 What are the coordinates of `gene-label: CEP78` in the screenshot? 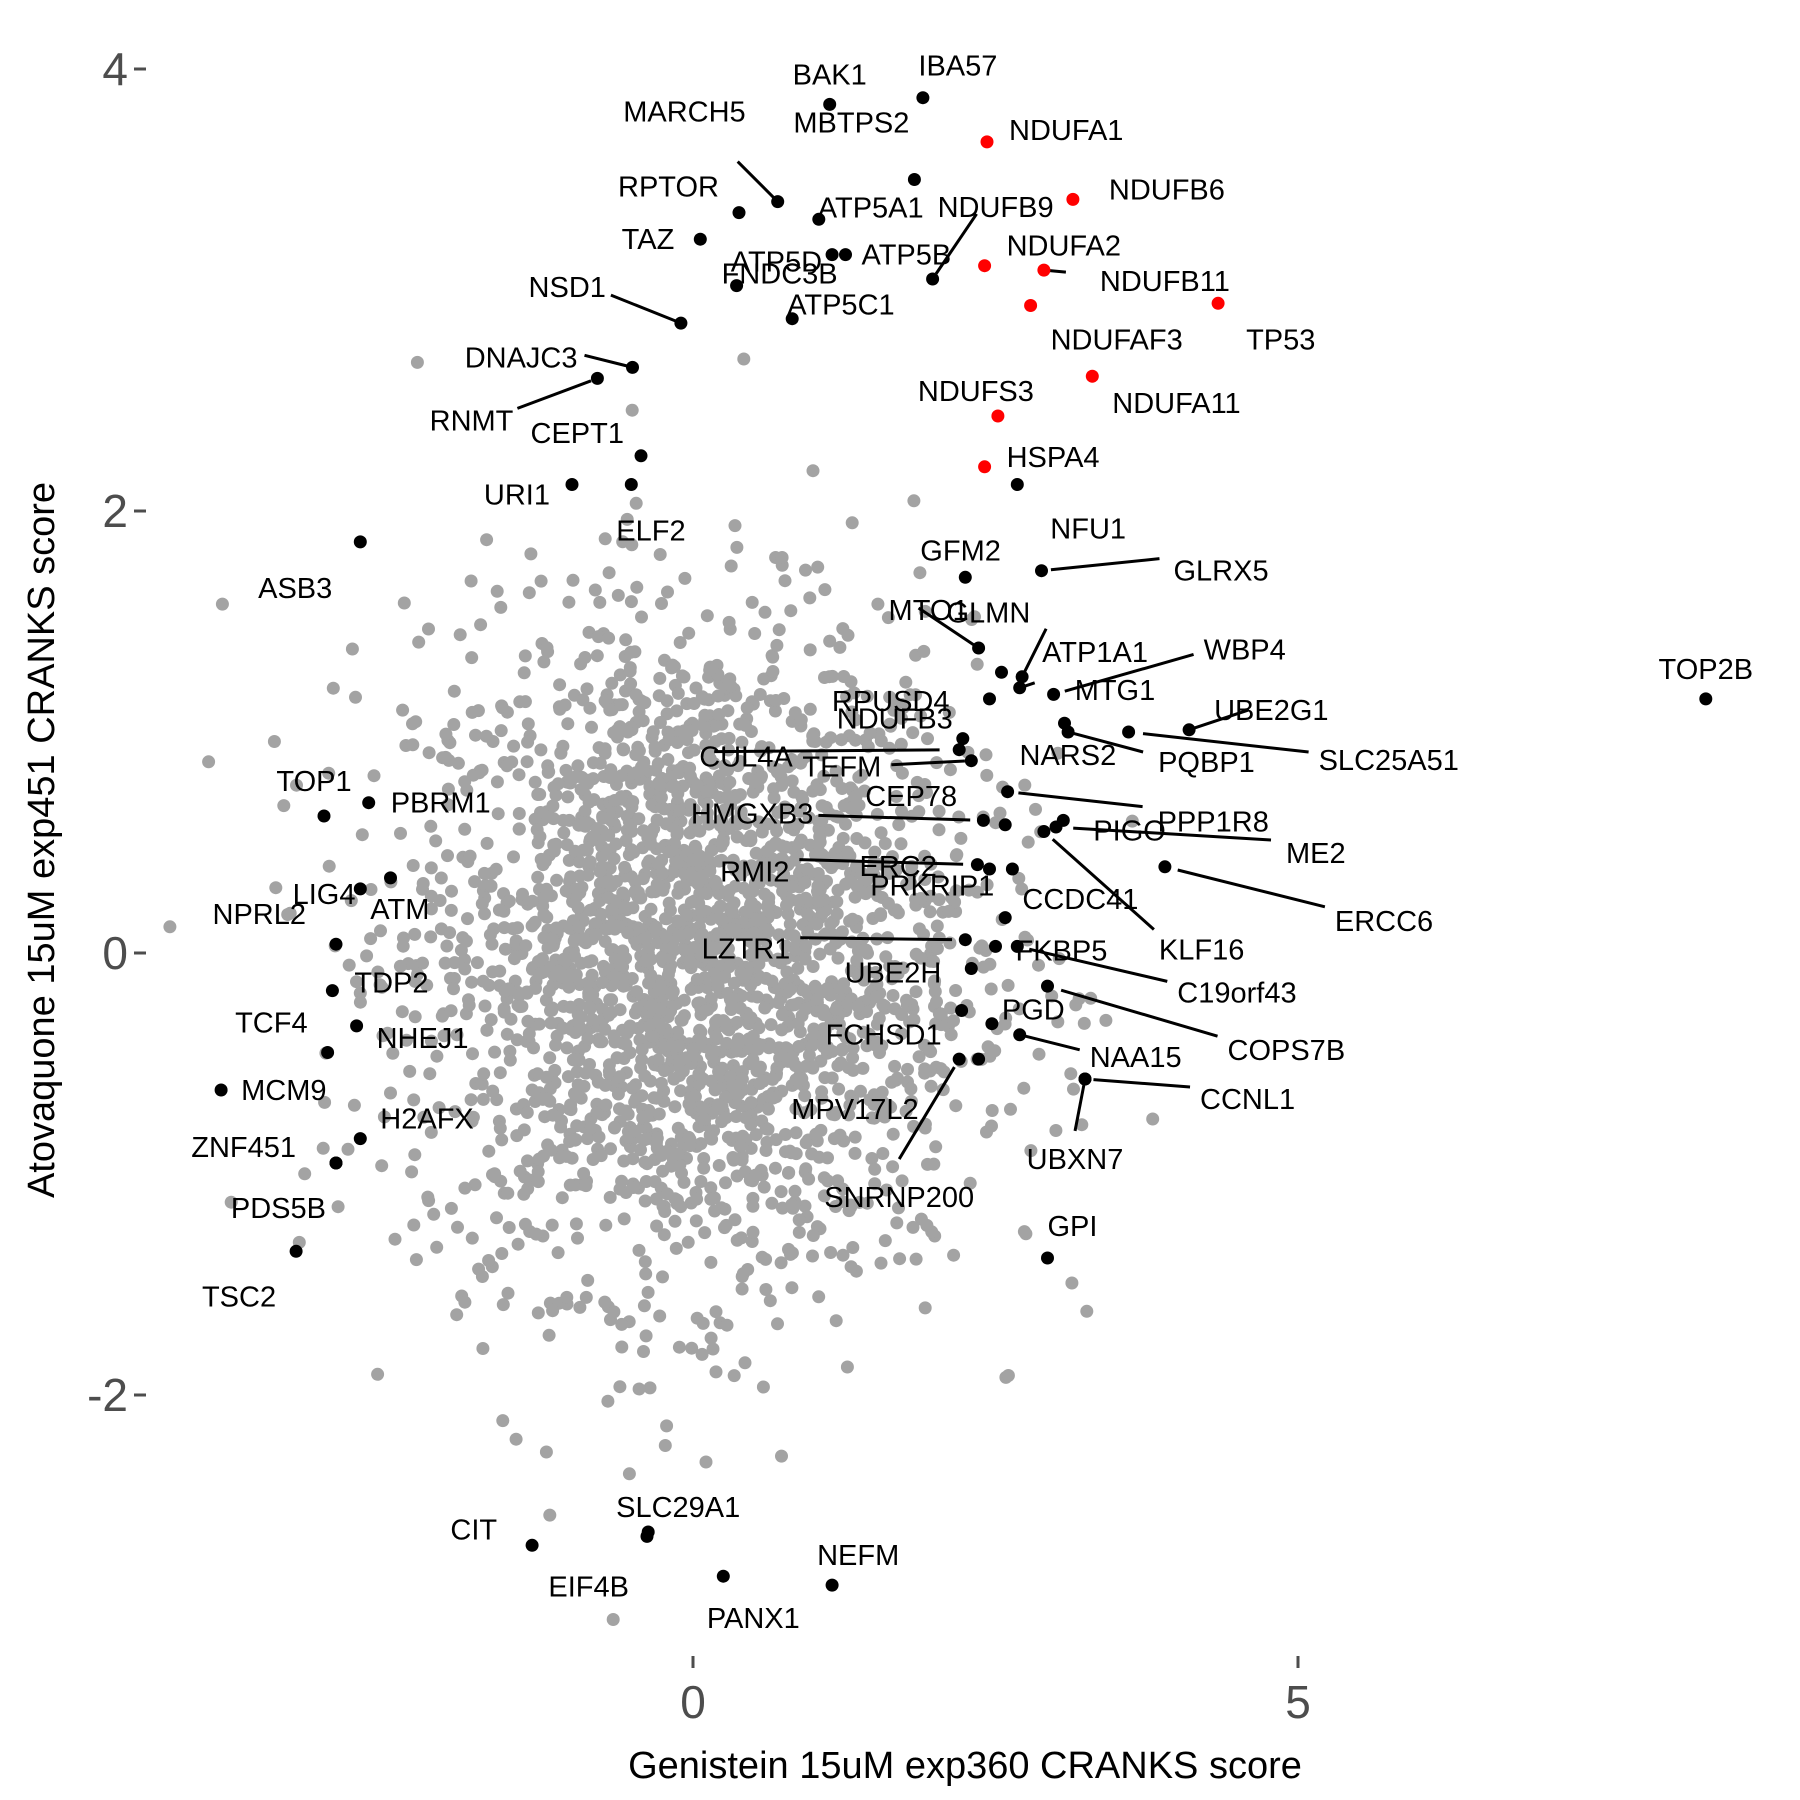 It's located at (911, 797).